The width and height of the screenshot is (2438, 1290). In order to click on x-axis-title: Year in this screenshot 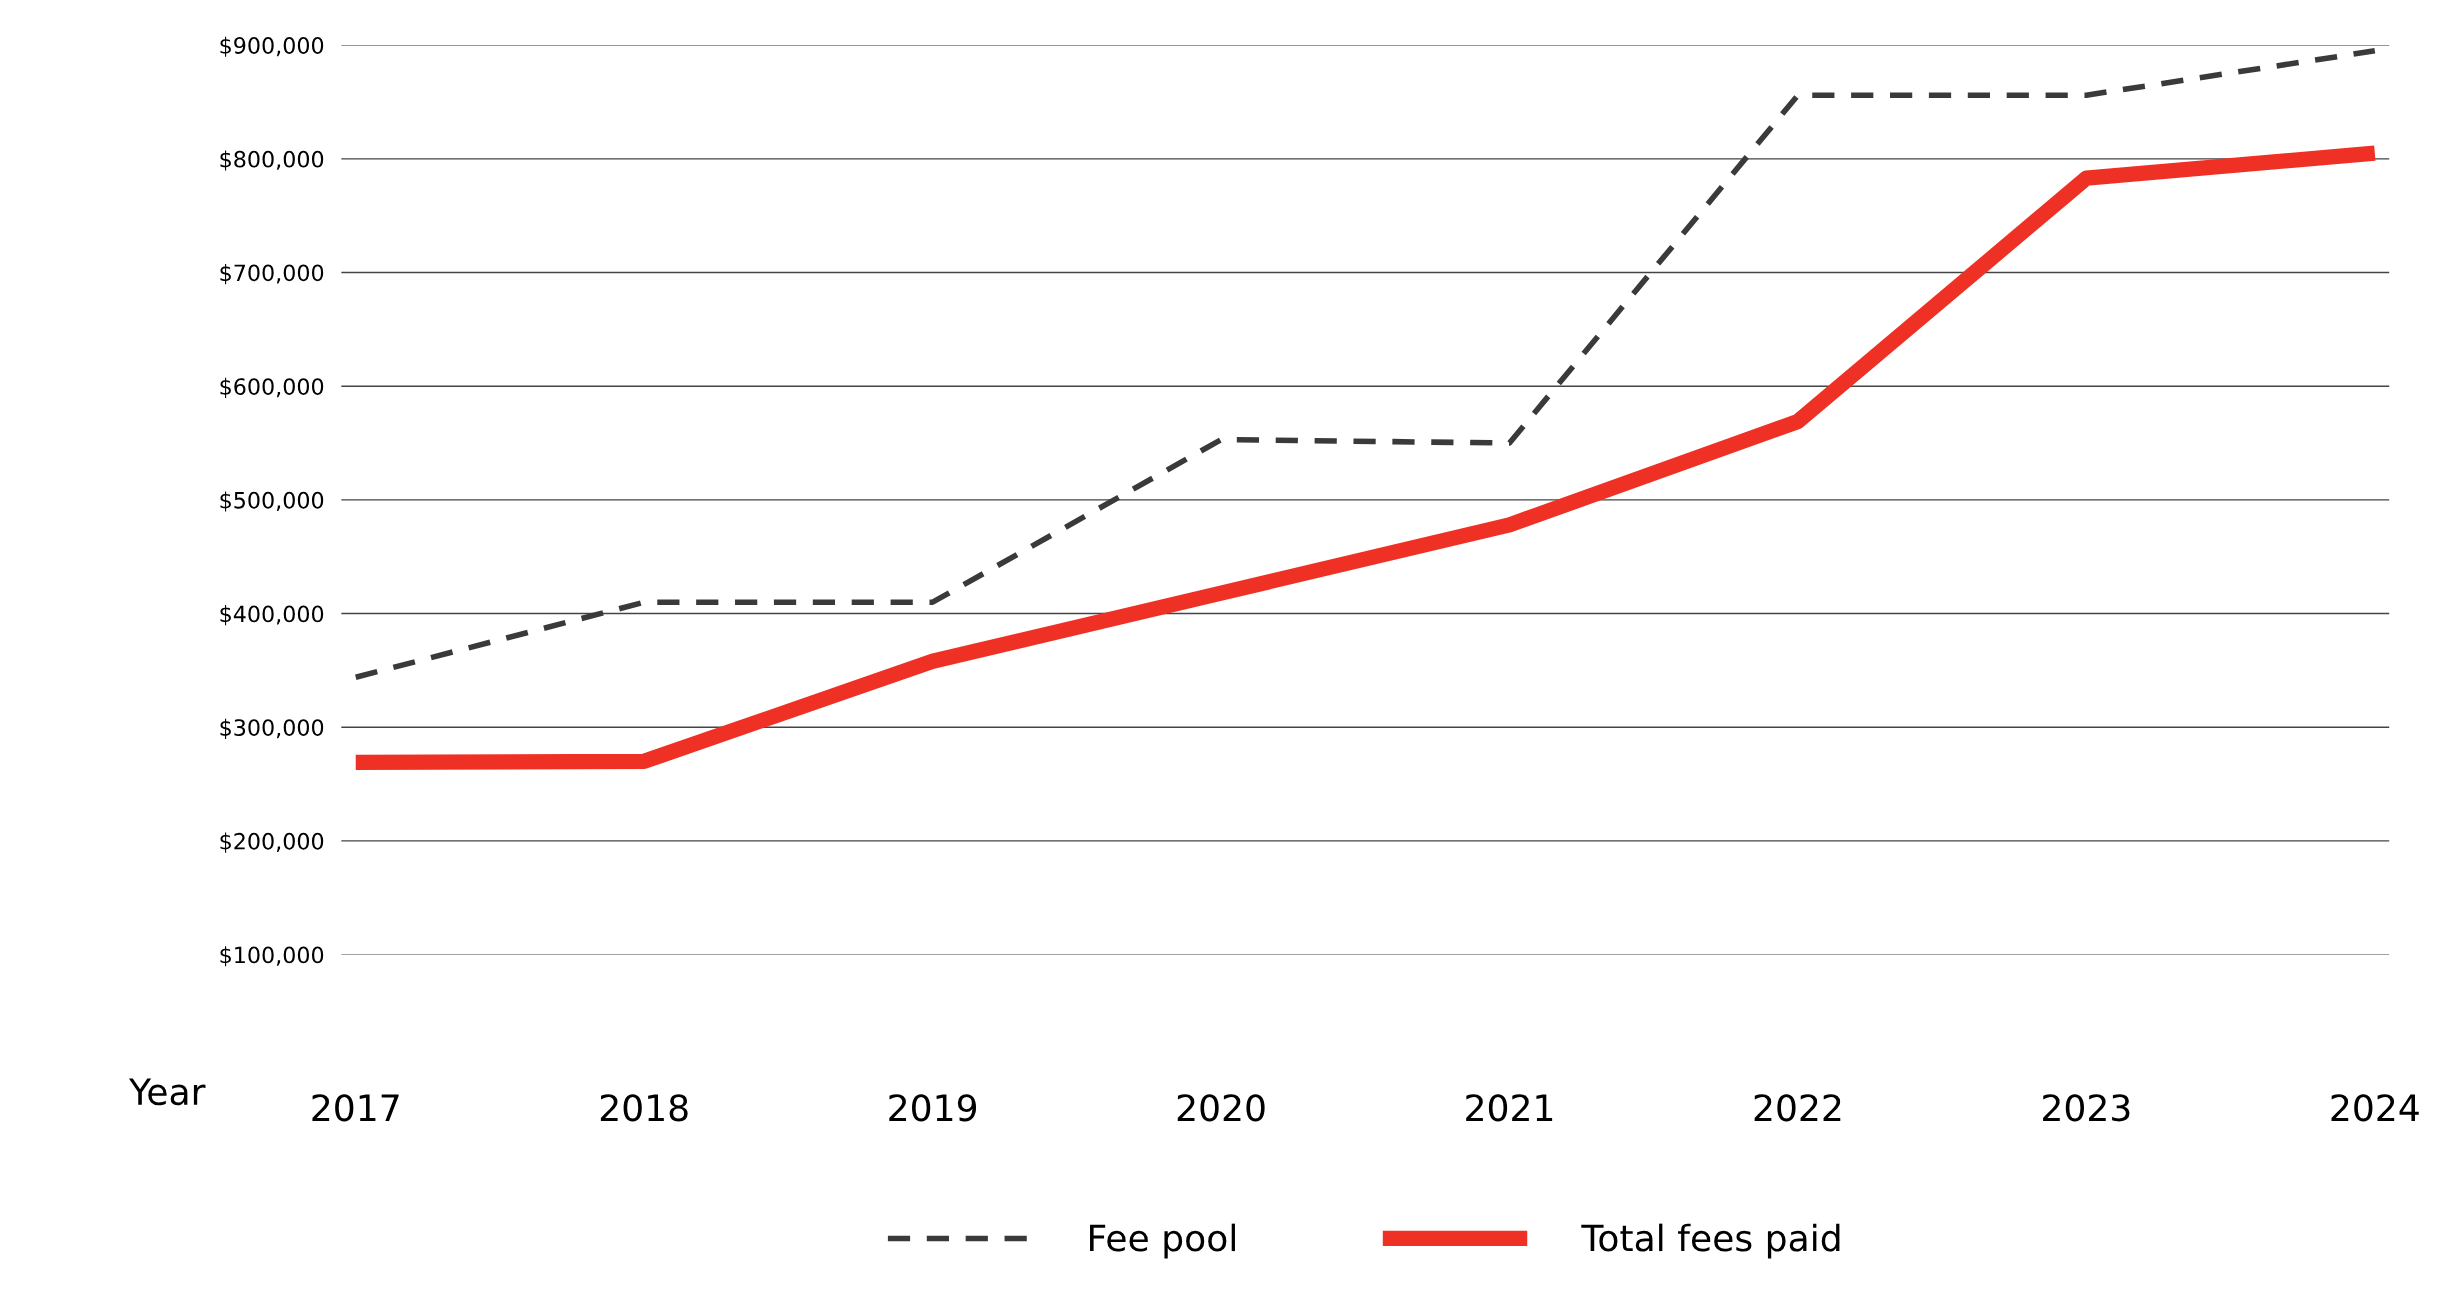, I will do `click(167, 1092)`.